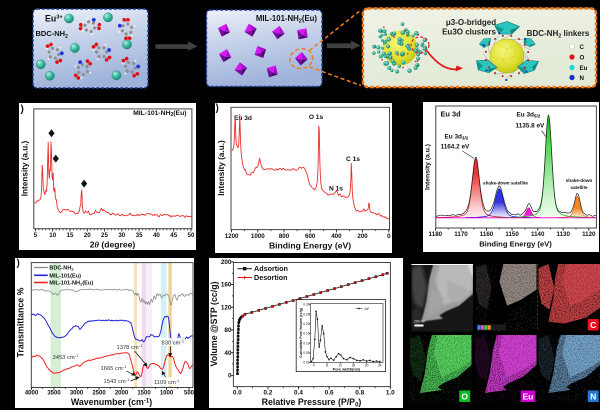 The image size is (600, 410). I want to click on svg-text: Eu3+, so click(54, 19).